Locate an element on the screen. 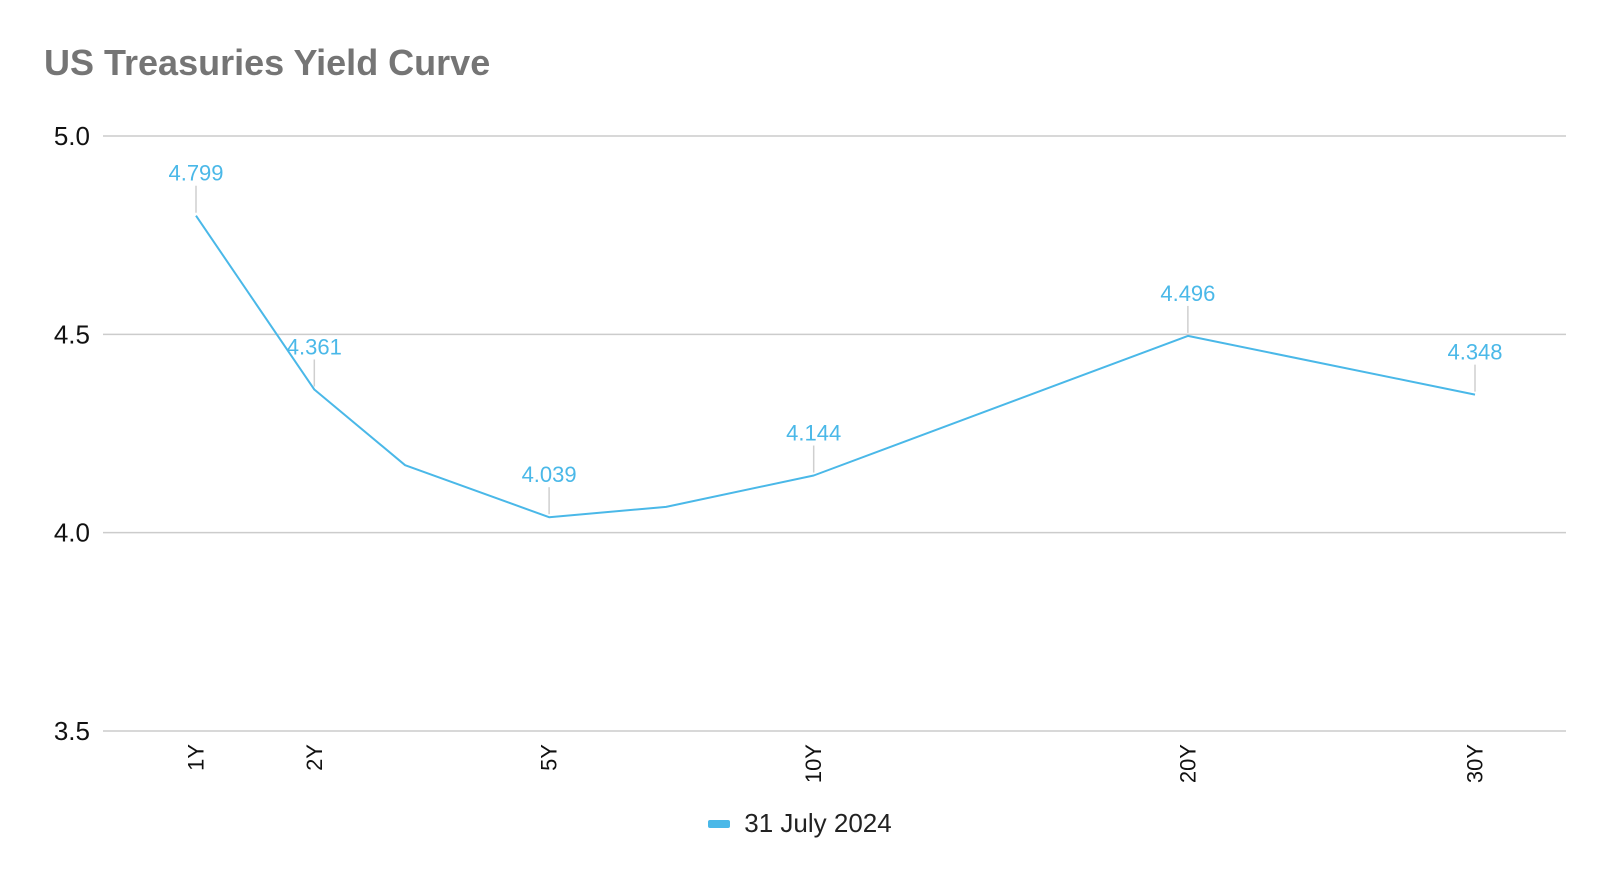 The height and width of the screenshot is (883, 1600). x-tick-label: 1Y is located at coordinates (196, 757).